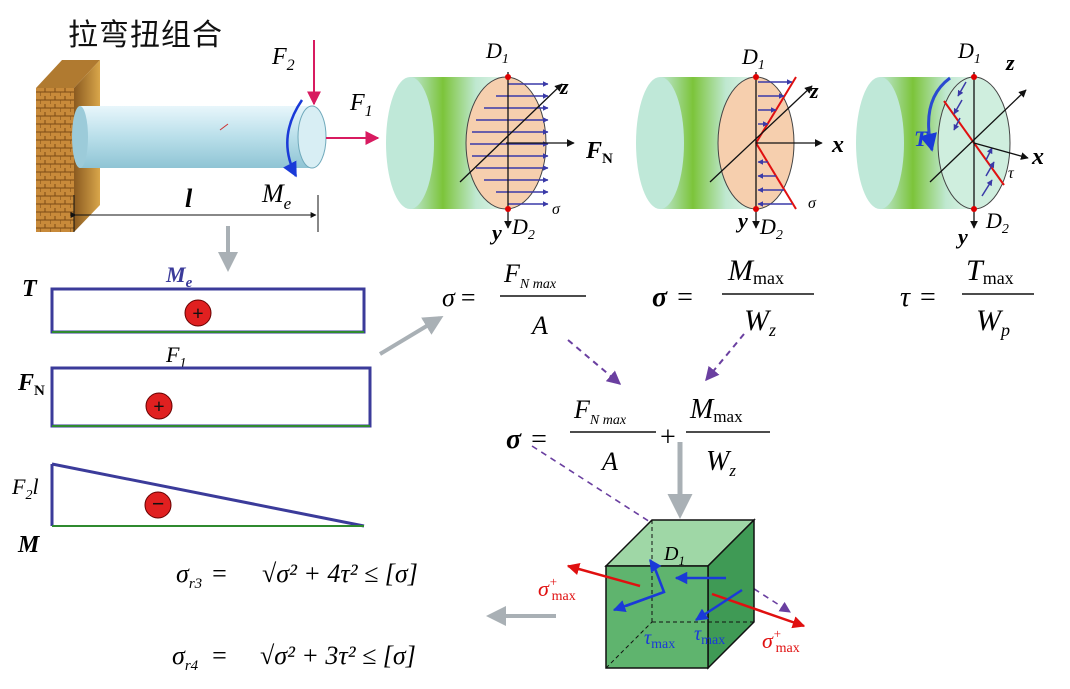 This screenshot has height=689, width=1070. What do you see at coordinates (718, 605) in the screenshot?
I see `tau-arrow-right` at bounding box center [718, 605].